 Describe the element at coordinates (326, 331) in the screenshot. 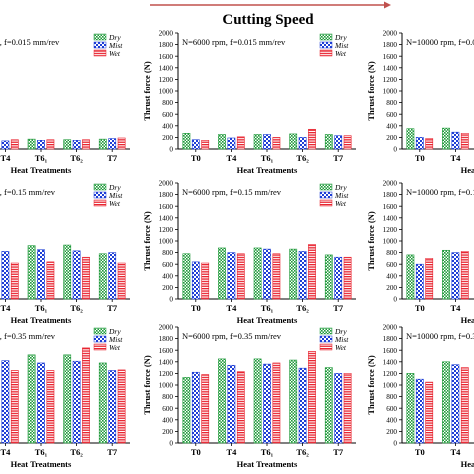

I see `legend-swatch-dry` at that location.